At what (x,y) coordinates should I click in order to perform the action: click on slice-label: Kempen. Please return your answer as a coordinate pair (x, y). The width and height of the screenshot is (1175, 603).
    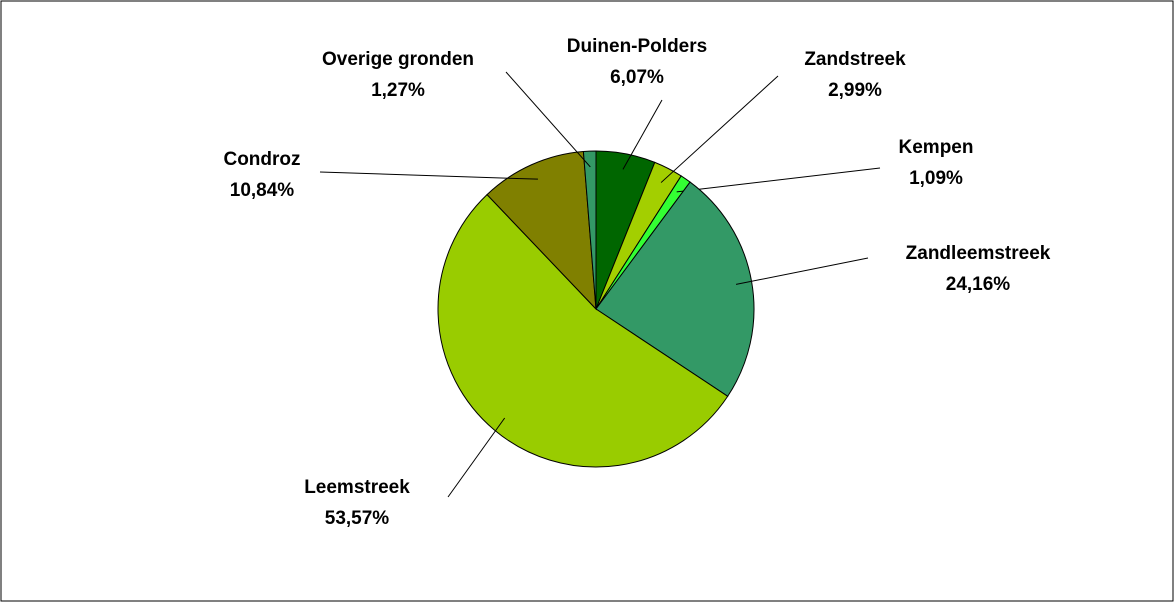
    Looking at the image, I should click on (936, 147).